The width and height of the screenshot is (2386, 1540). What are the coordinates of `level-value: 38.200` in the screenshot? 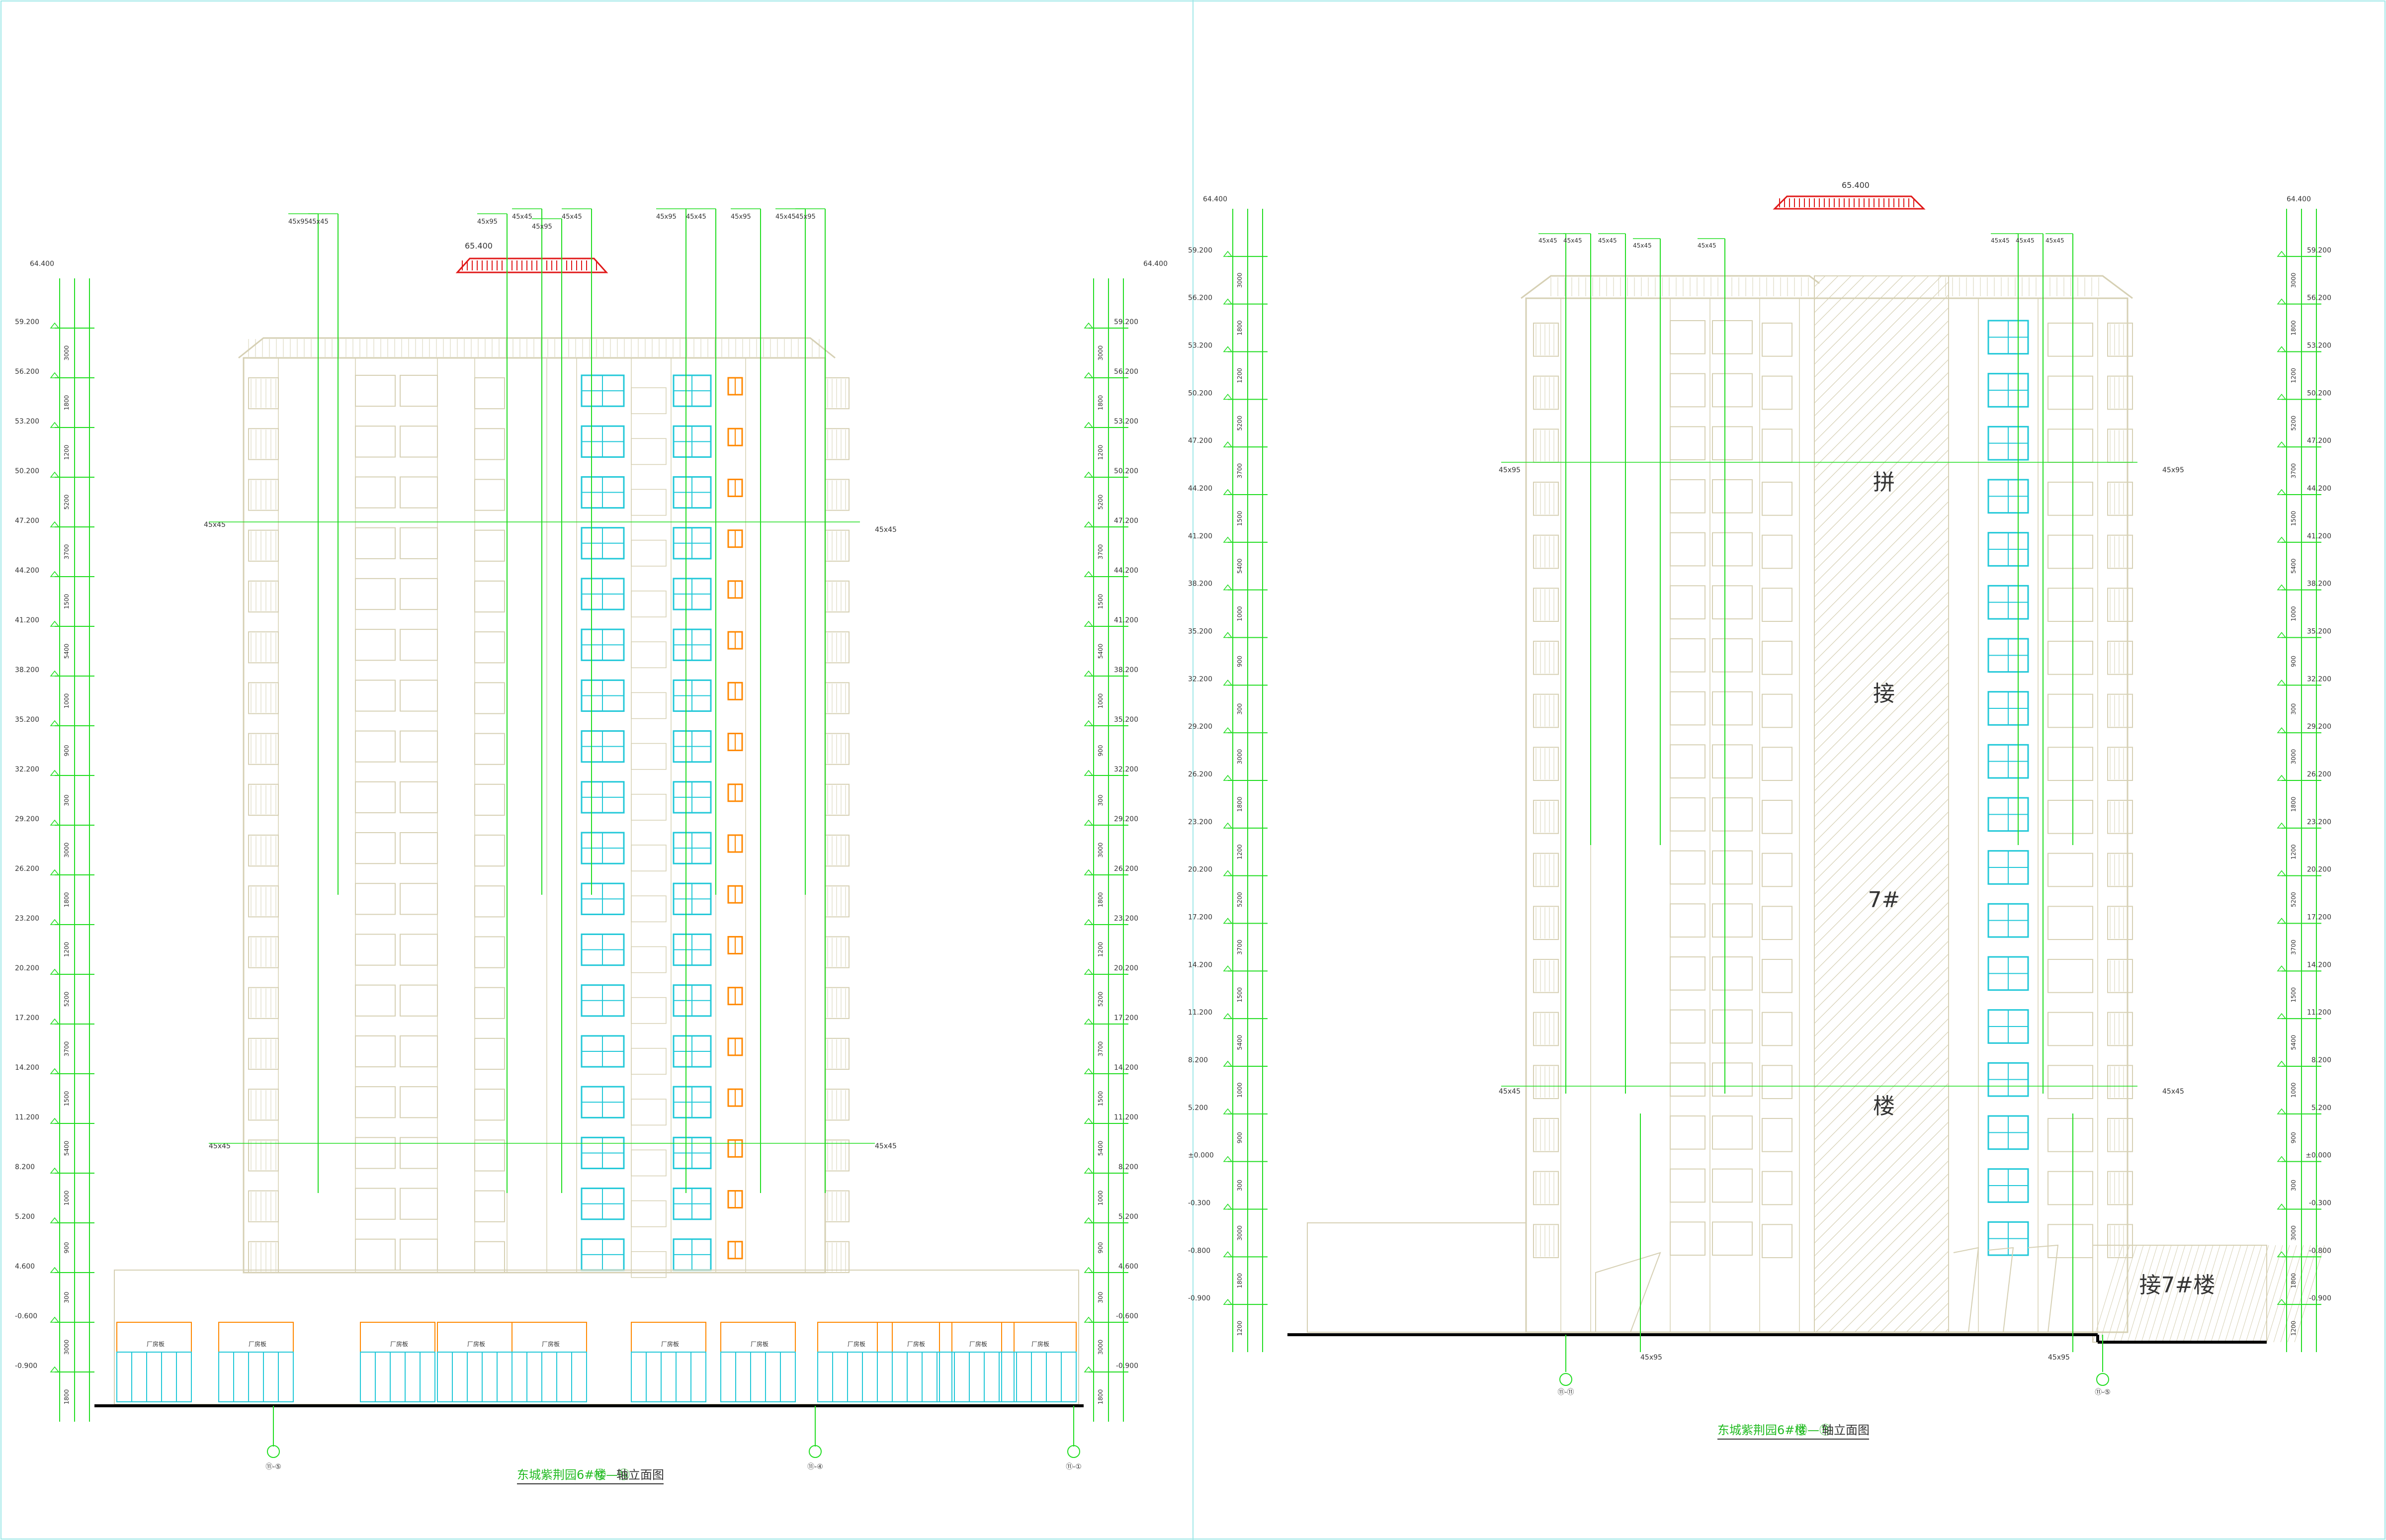 It's located at (1126, 670).